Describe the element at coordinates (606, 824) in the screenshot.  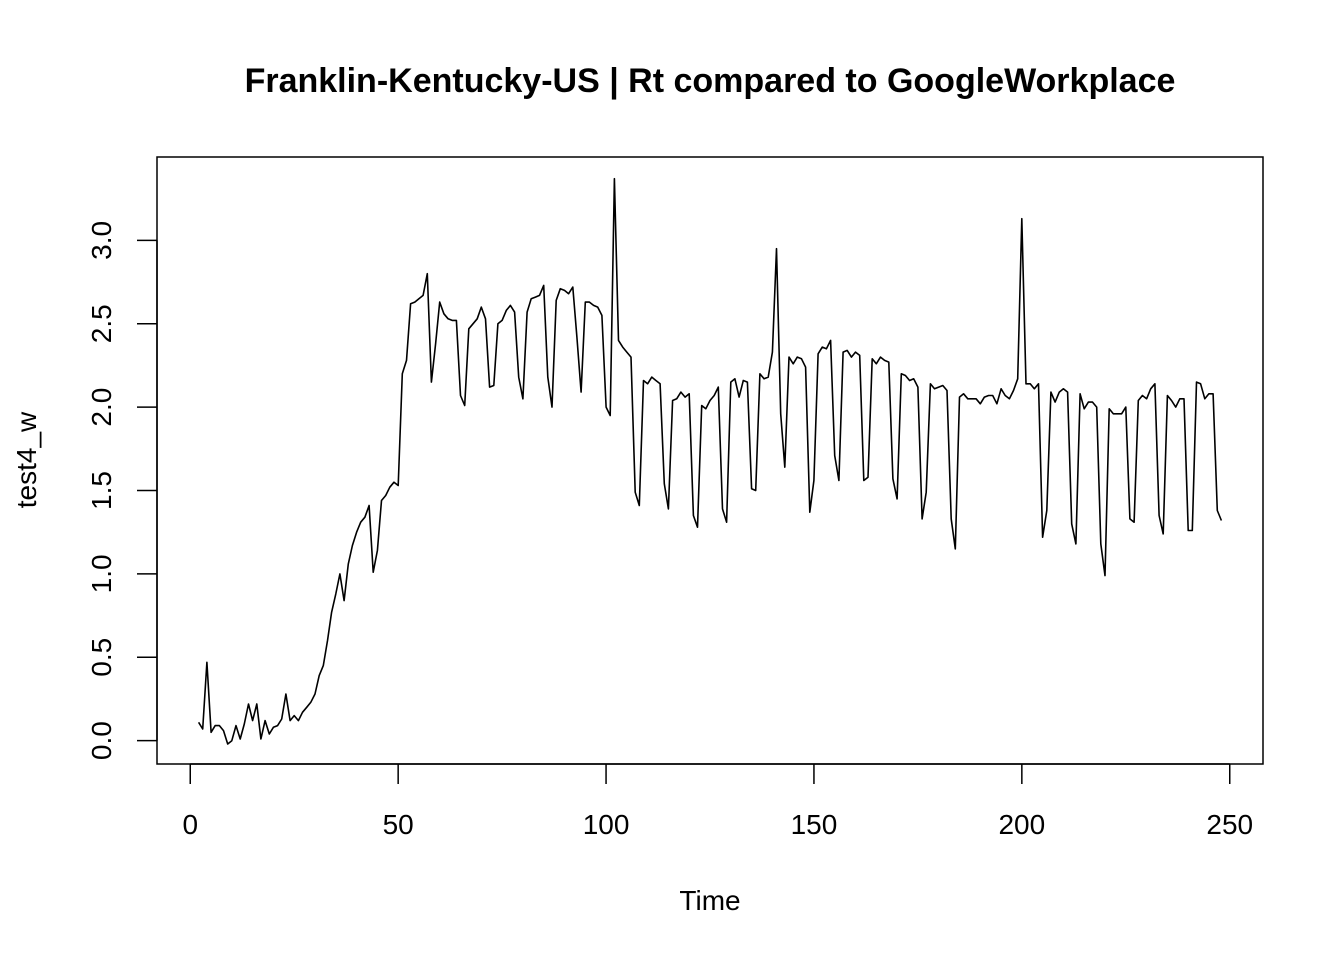
I see `x-tick-label: 100` at that location.